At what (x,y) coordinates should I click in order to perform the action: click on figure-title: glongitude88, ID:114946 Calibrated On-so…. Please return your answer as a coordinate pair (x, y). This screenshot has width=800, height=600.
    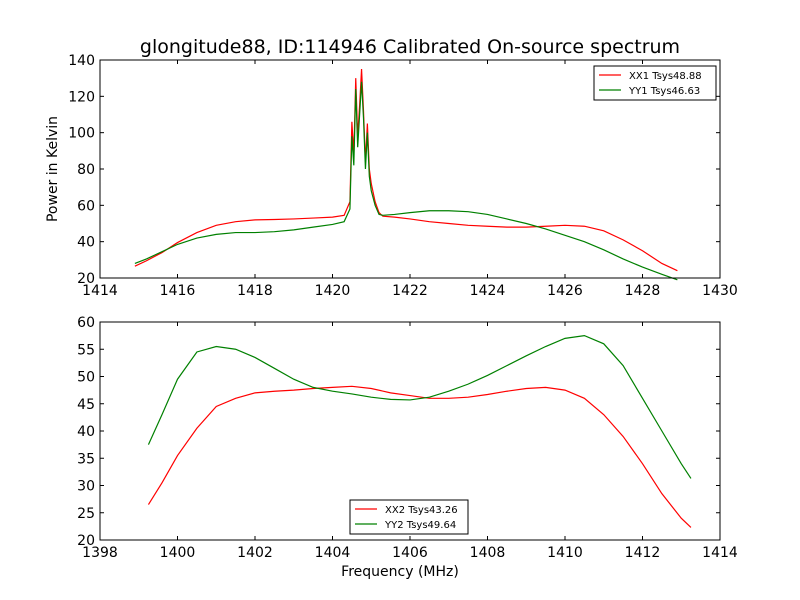
    Looking at the image, I should click on (410, 47).